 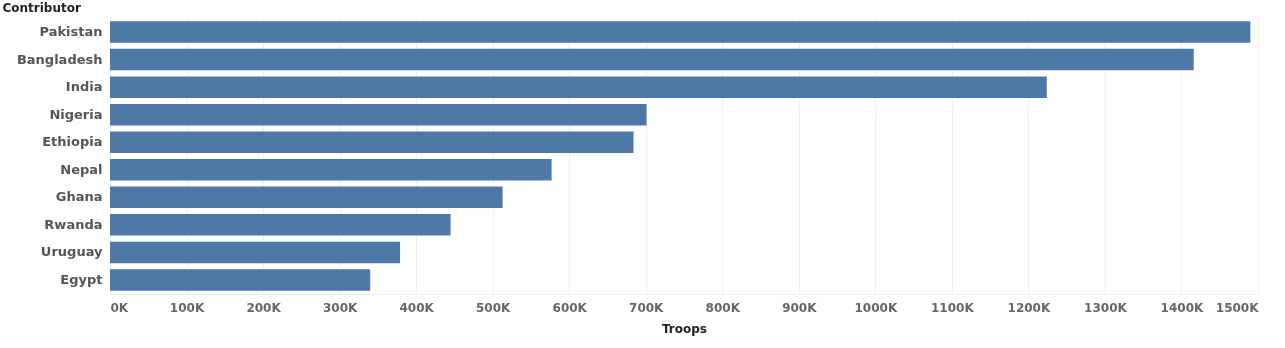 What do you see at coordinates (76, 114) in the screenshot?
I see `y-tick-label: Nigeria` at bounding box center [76, 114].